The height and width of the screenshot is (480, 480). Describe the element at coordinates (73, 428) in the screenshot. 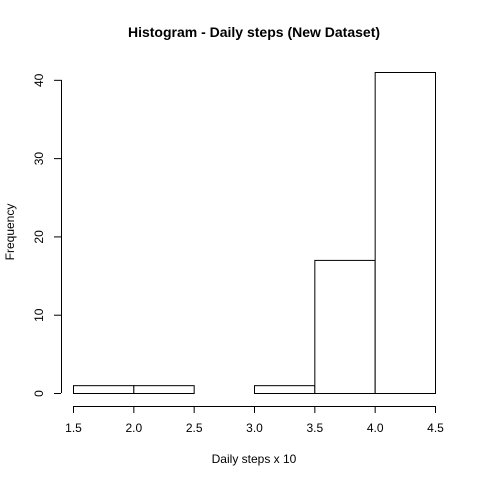

I see `x-tick-label: 1.5` at that location.